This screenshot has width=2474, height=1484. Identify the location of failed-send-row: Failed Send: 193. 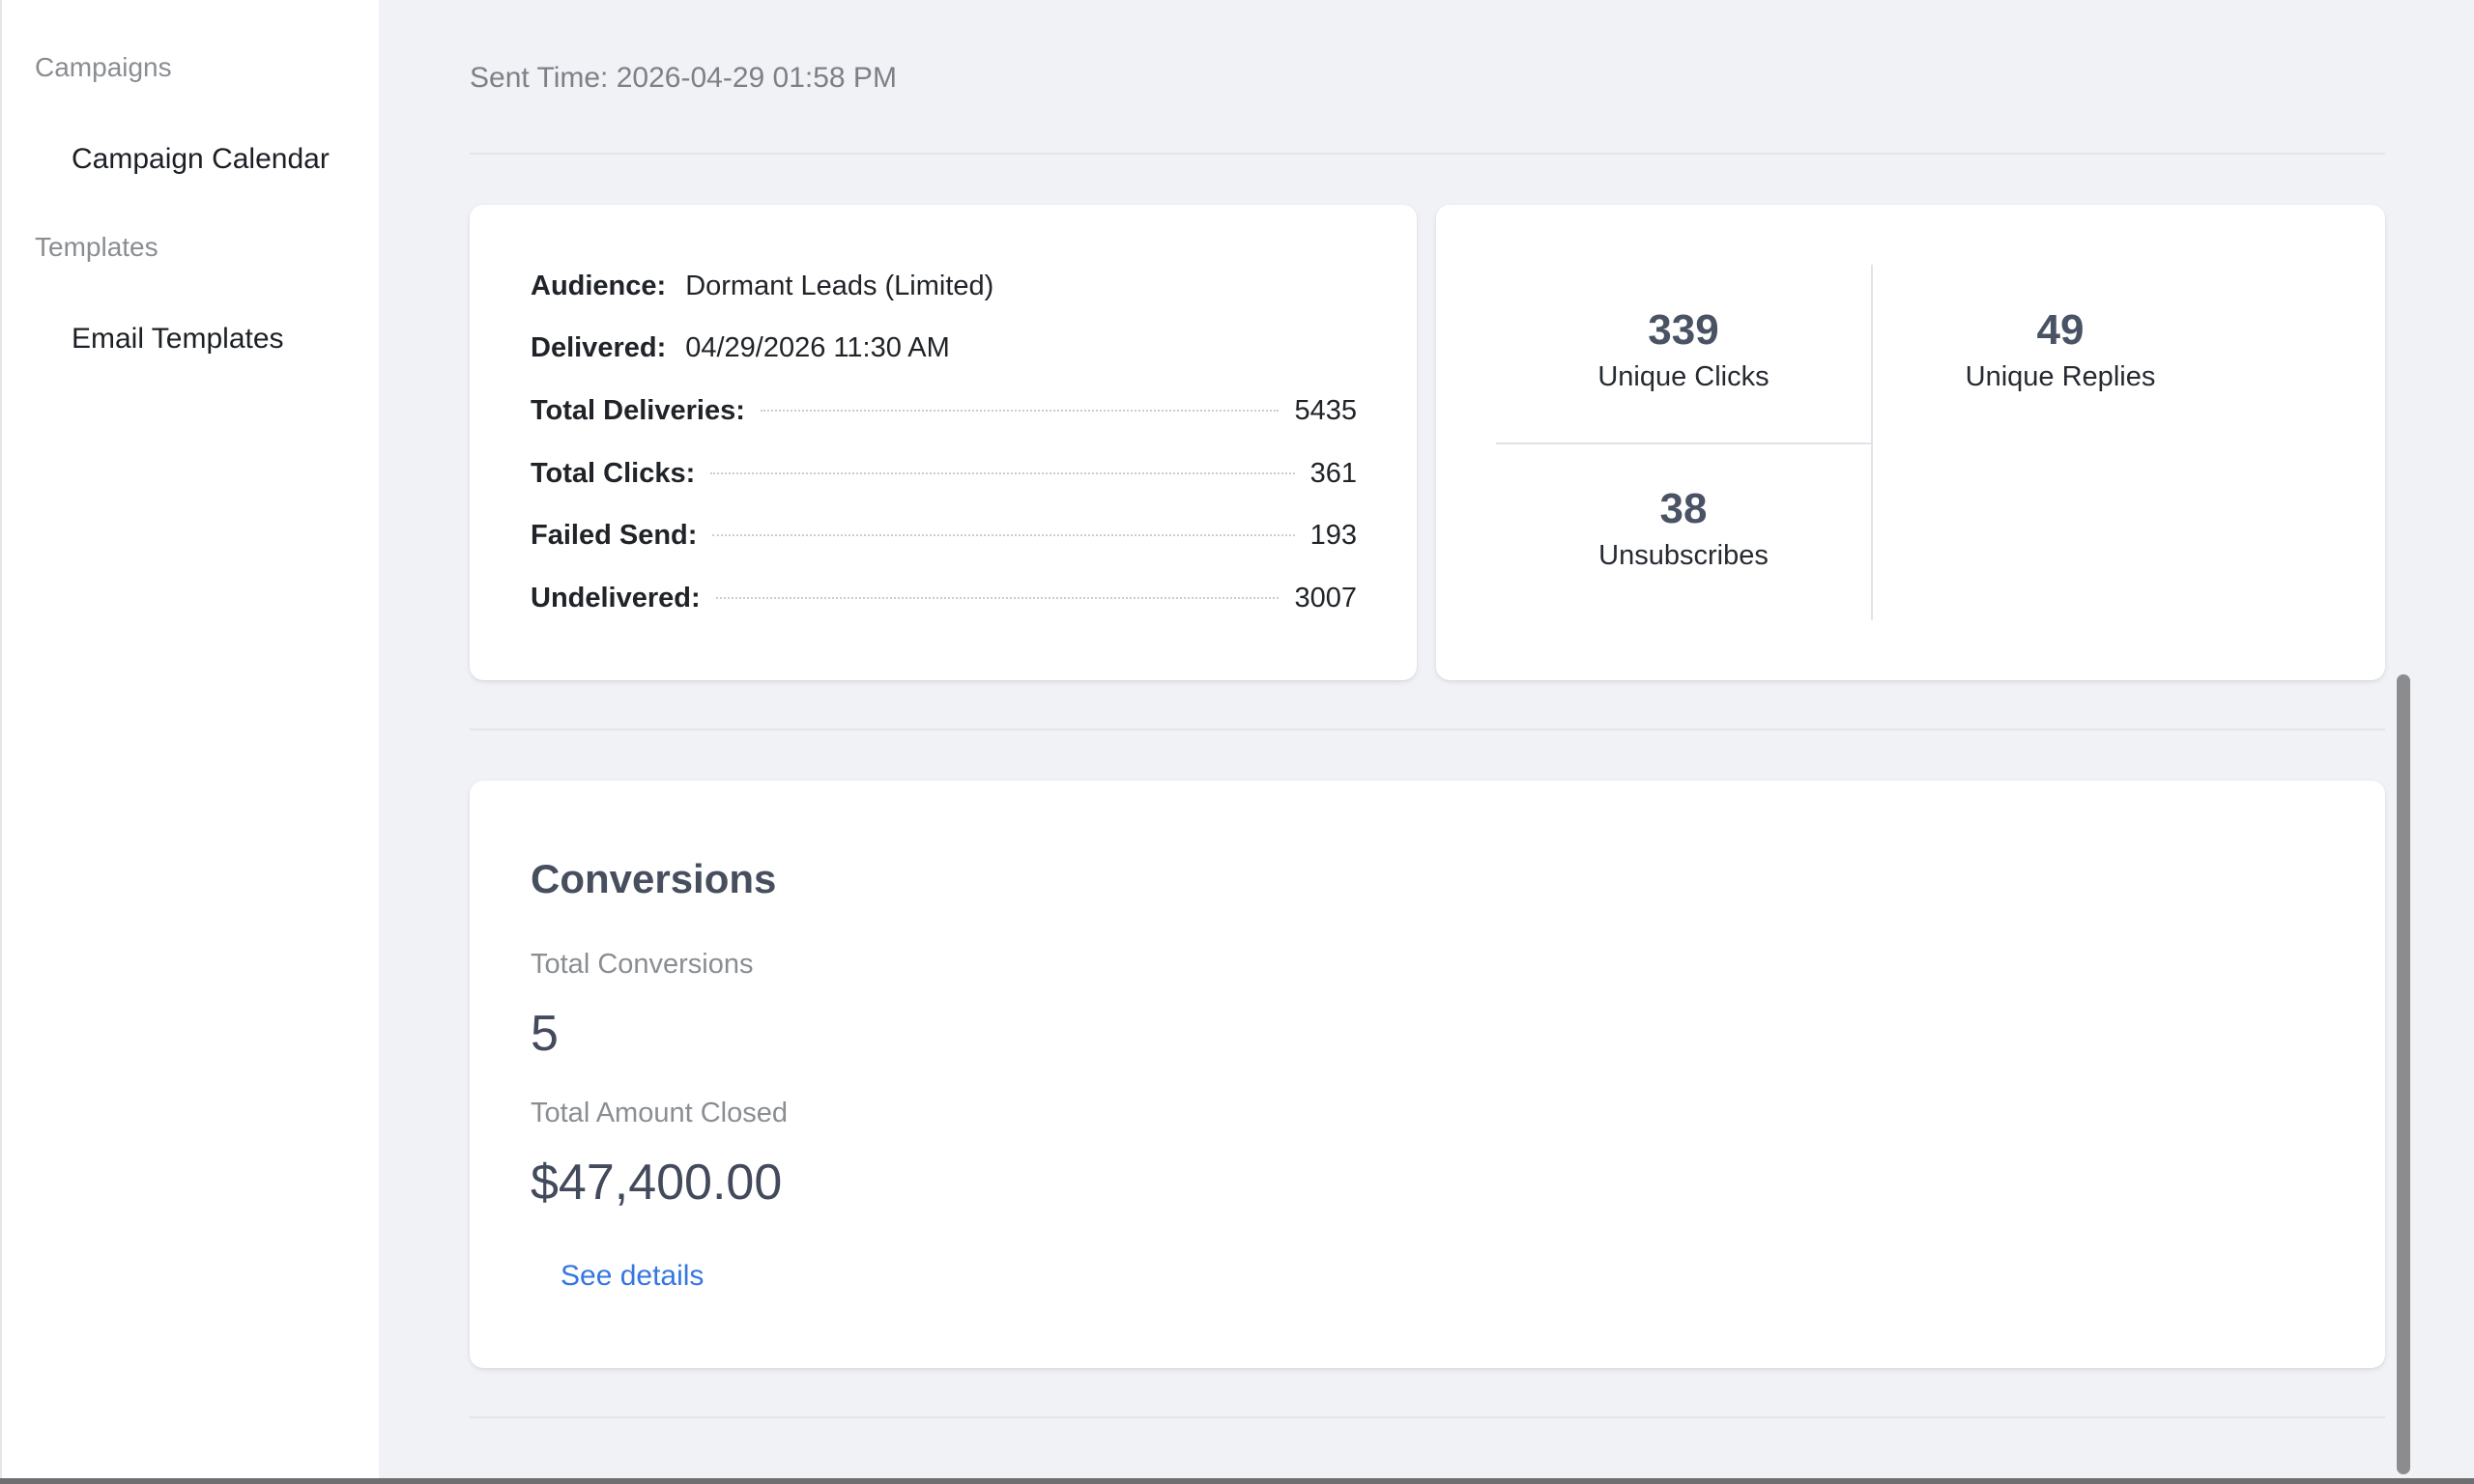
(944, 535).